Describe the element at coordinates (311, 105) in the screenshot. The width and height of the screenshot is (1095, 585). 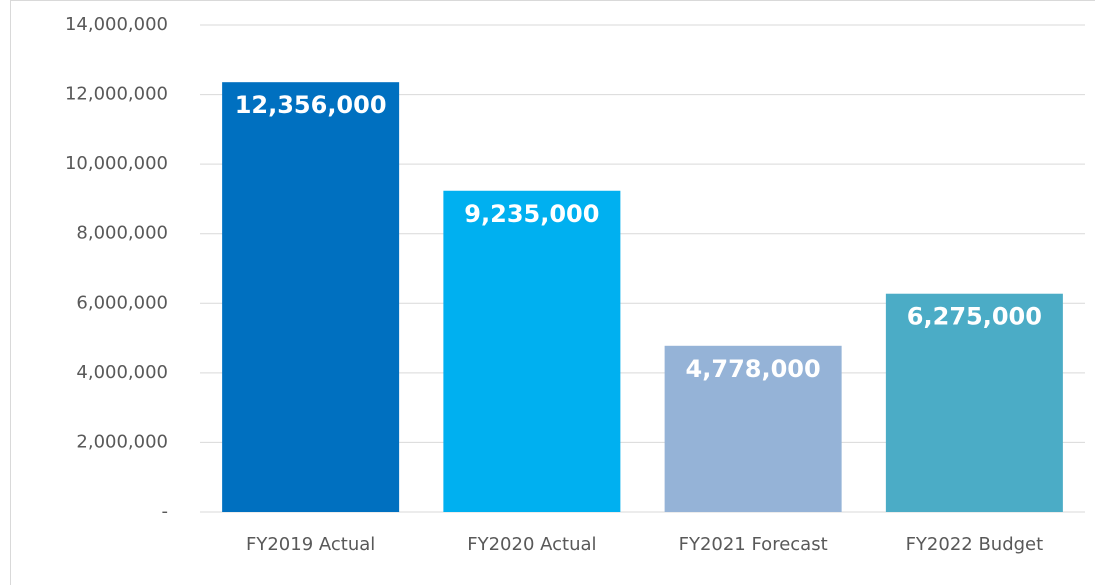
I see `value-label: 12,356,000` at that location.